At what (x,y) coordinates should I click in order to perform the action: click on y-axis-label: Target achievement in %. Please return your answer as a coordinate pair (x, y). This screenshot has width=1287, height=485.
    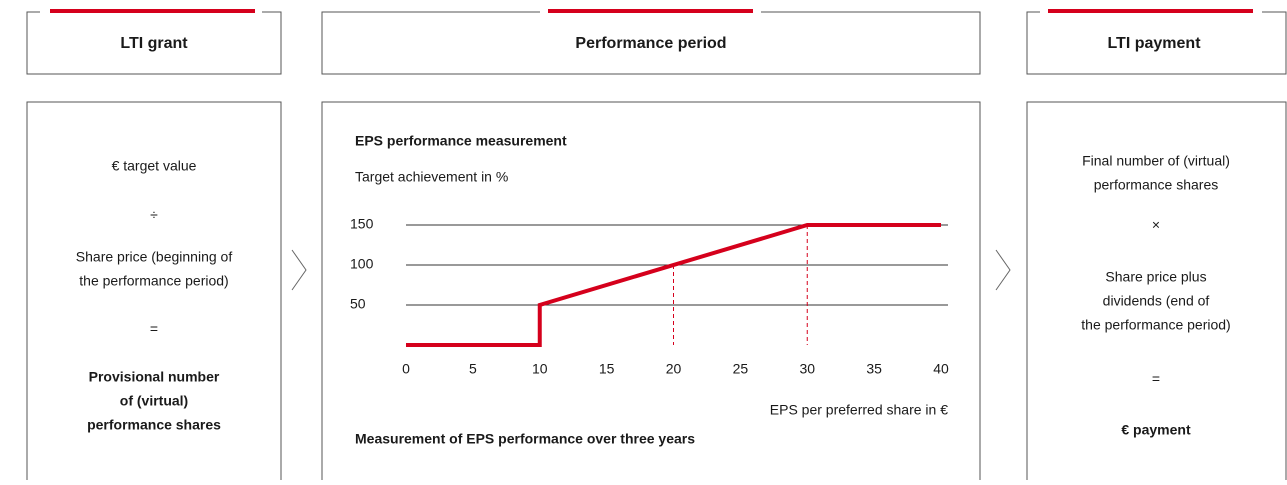
    Looking at the image, I should click on (431, 177).